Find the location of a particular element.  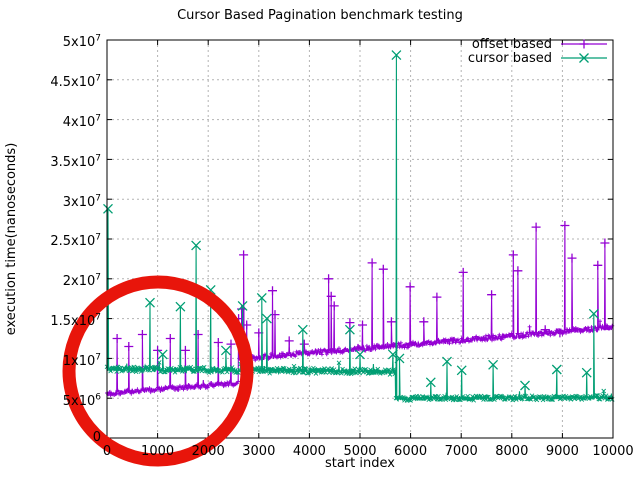

y-tick-label: 5x10⁷ is located at coordinates (81, 42).